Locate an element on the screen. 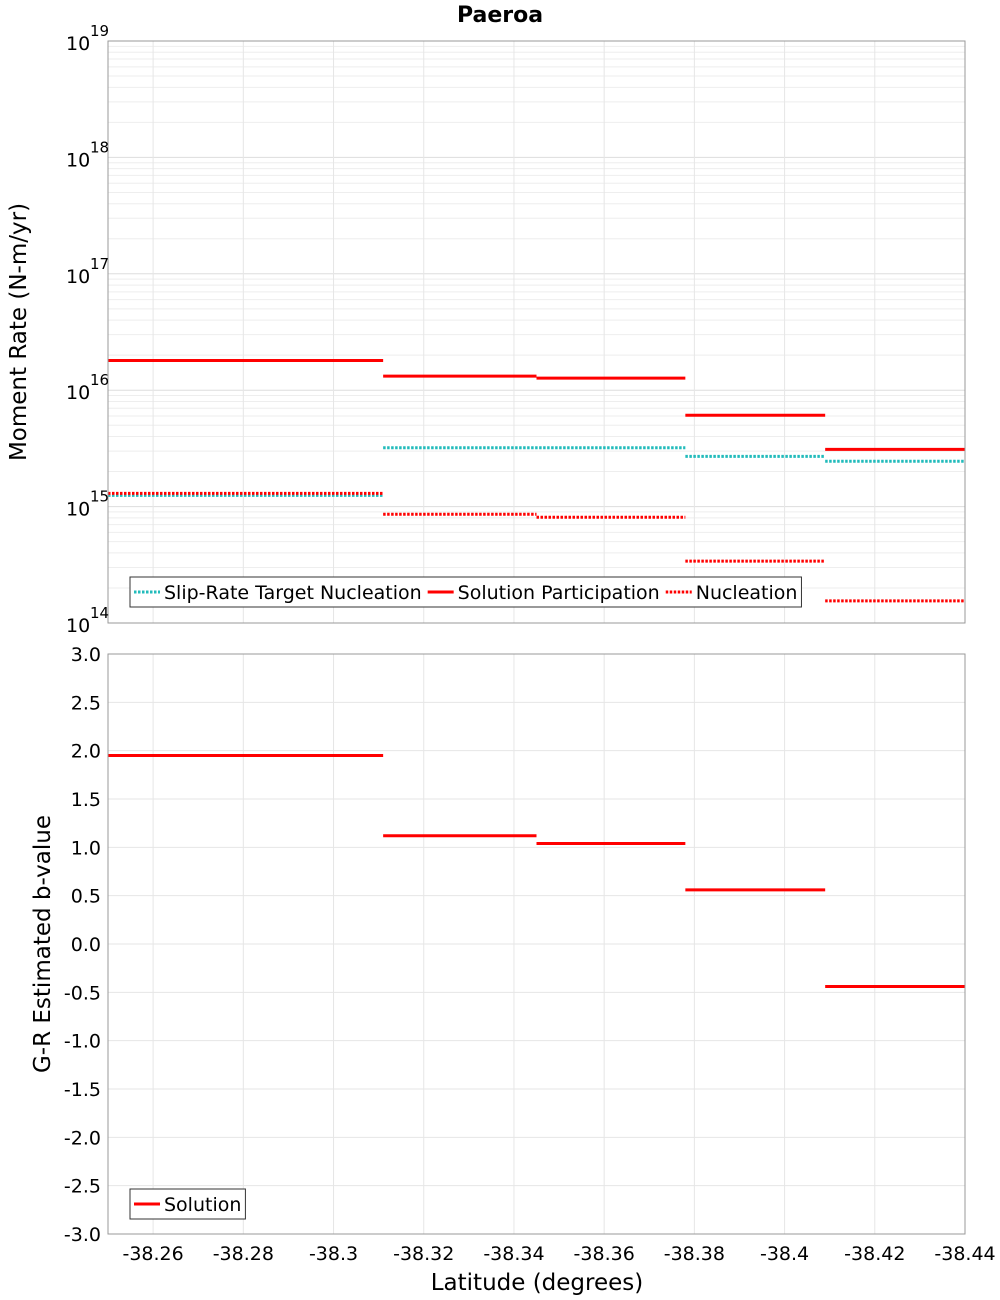  y-tick-exponent: 15 is located at coordinates (99, 497).